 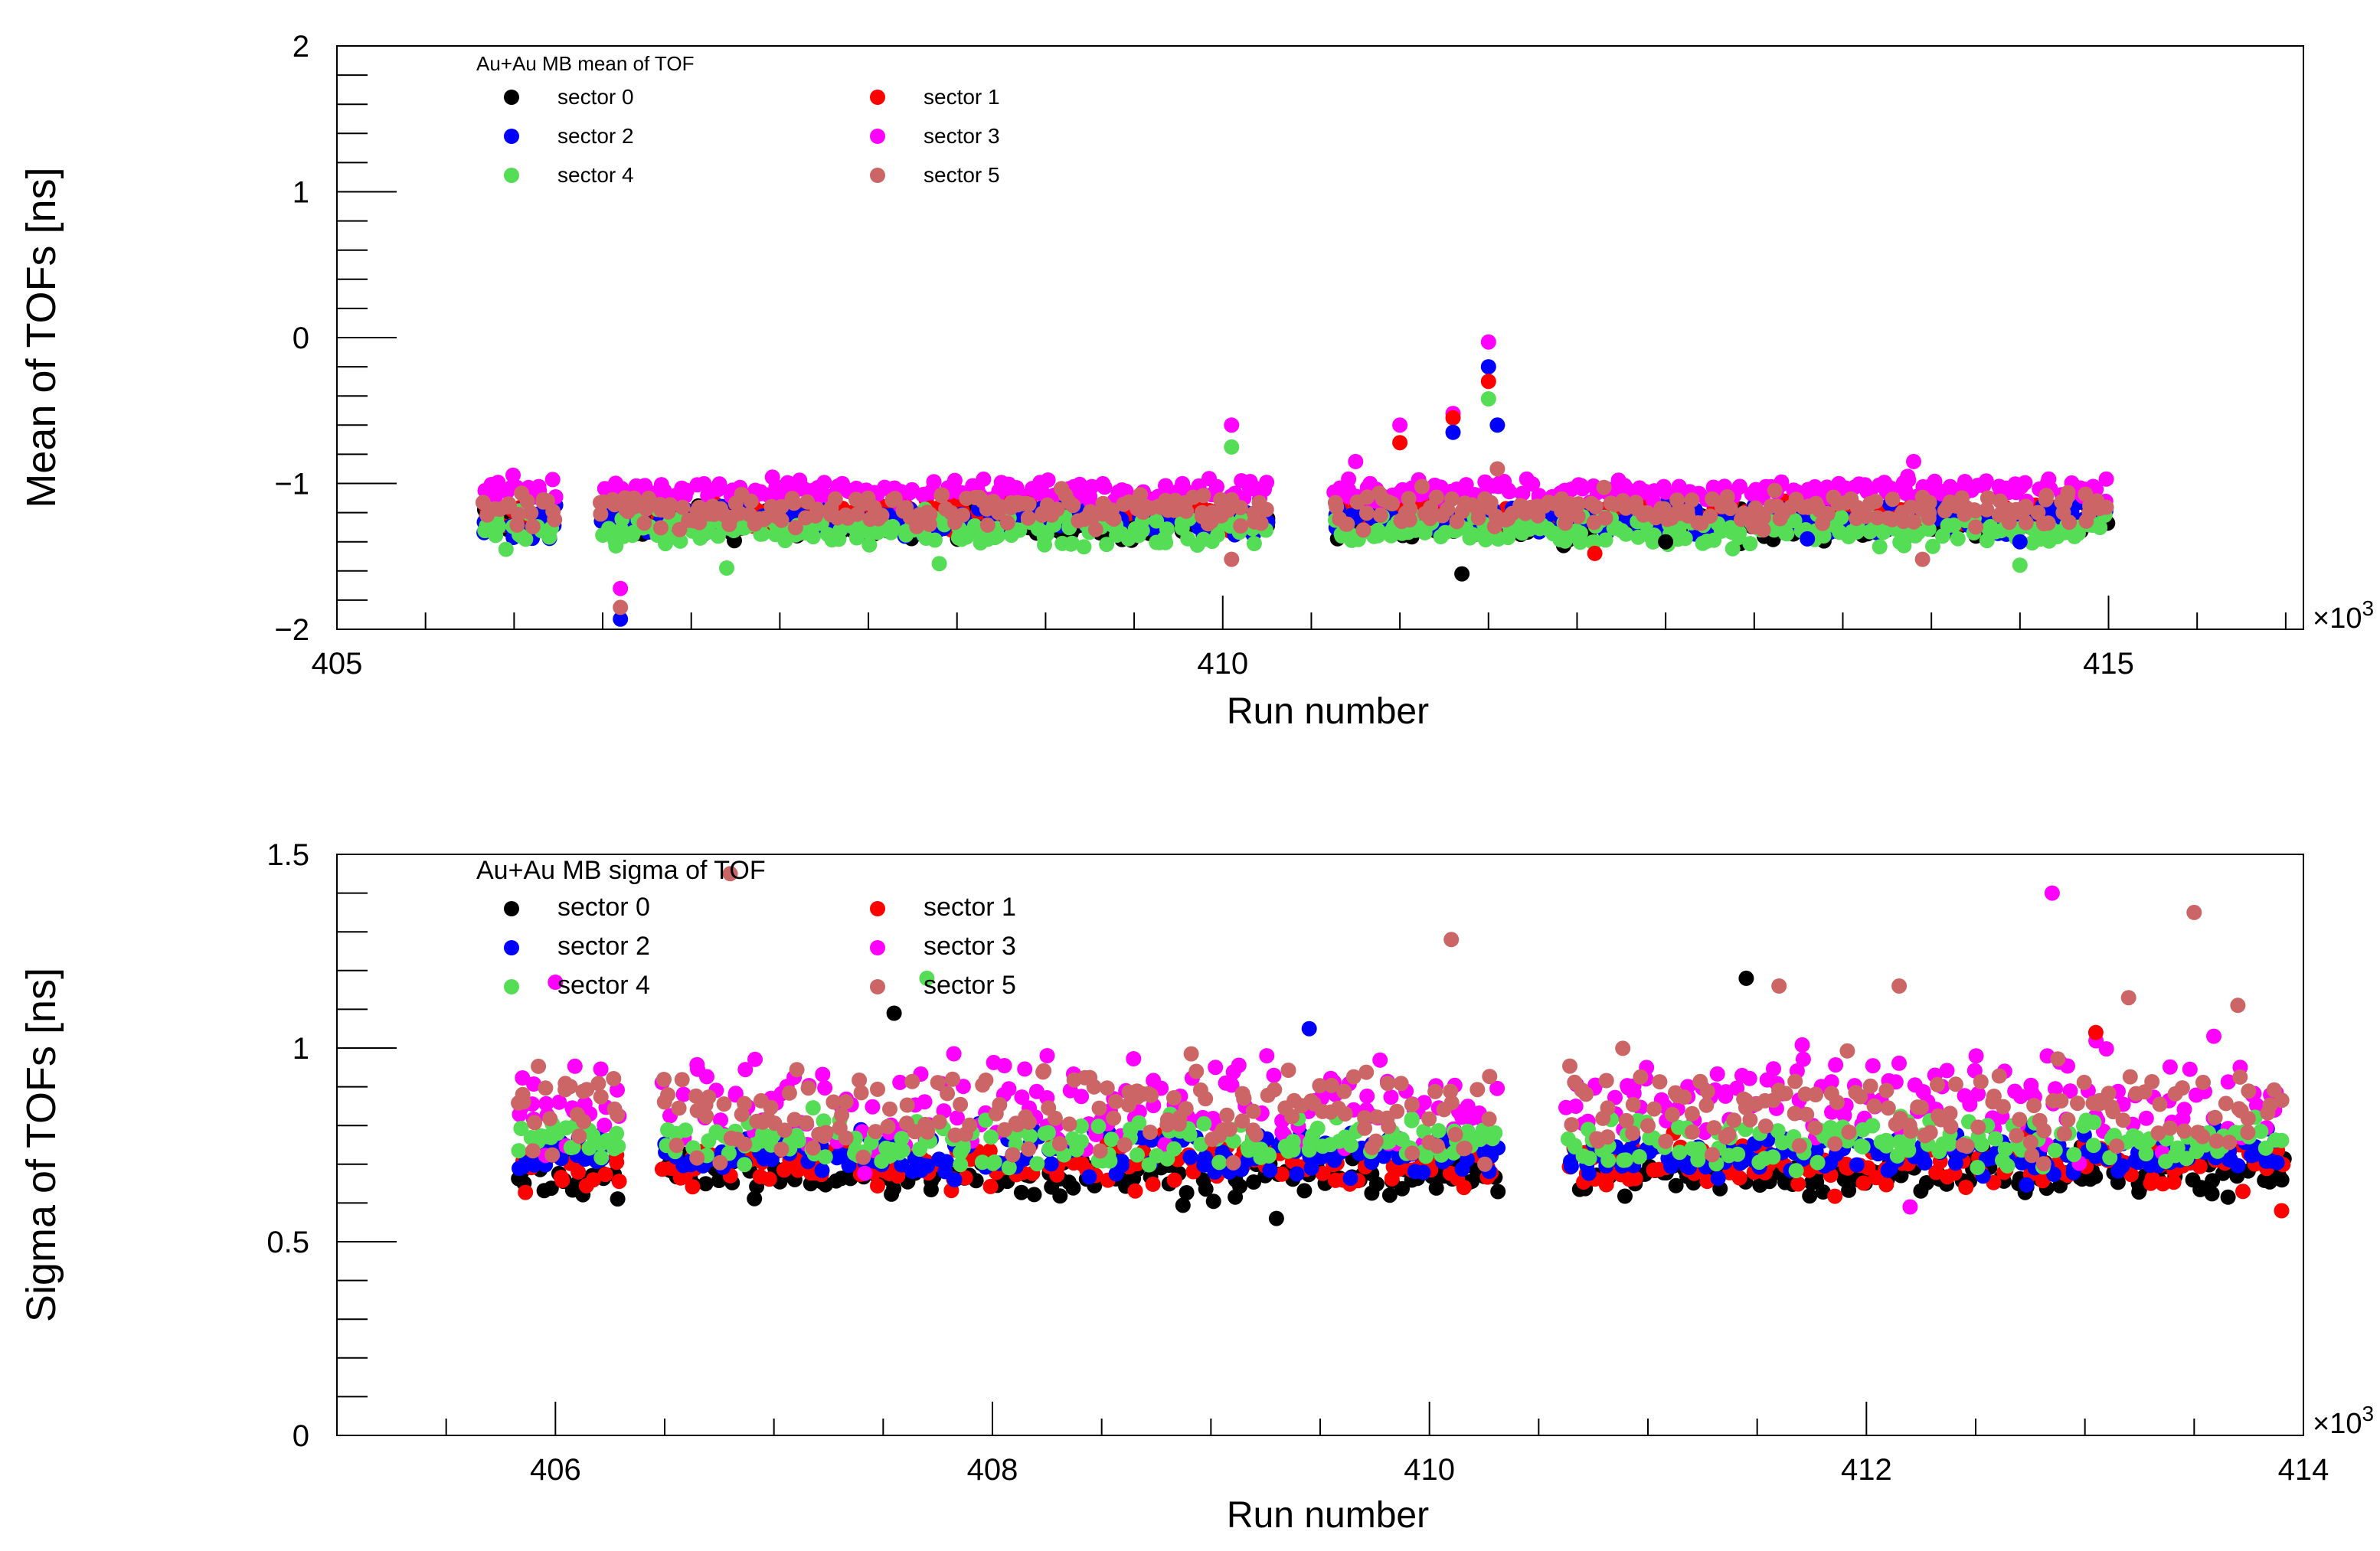 I want to click on y-tick-label: 1, so click(x=301, y=1049).